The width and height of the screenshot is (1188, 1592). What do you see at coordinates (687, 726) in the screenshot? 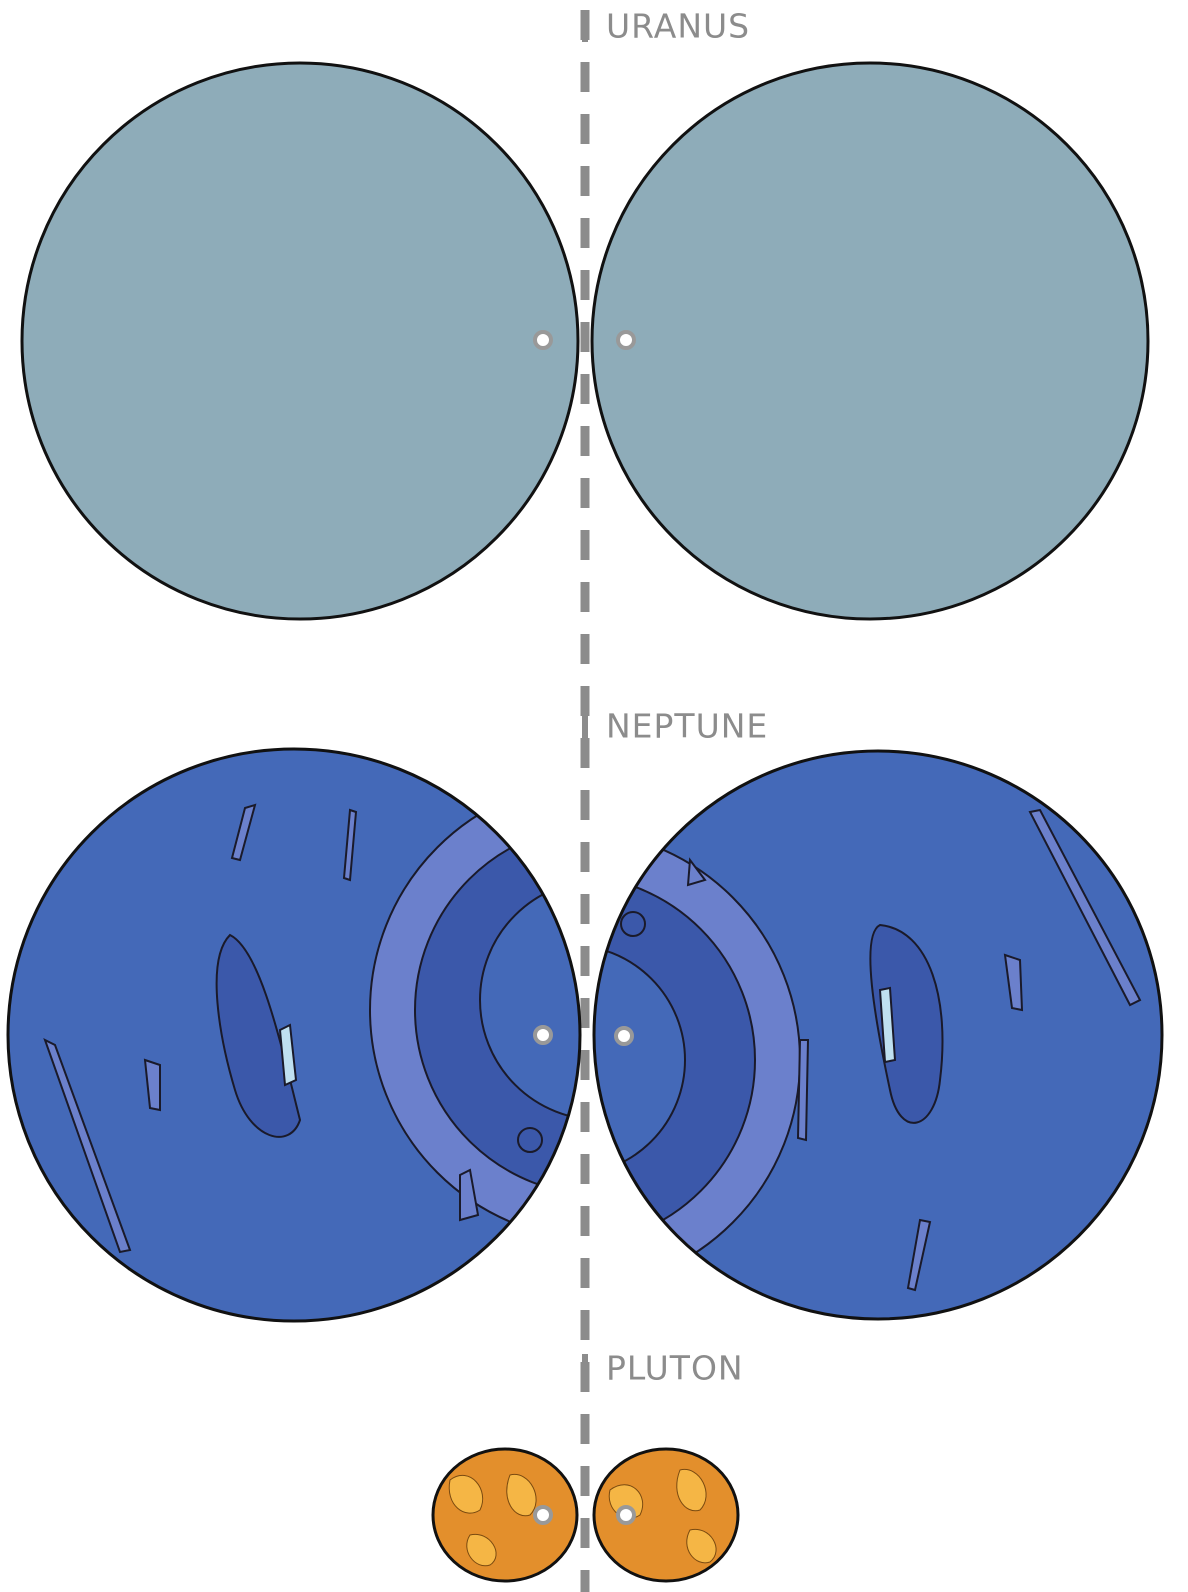
I see `label: NEPTUNE` at bounding box center [687, 726].